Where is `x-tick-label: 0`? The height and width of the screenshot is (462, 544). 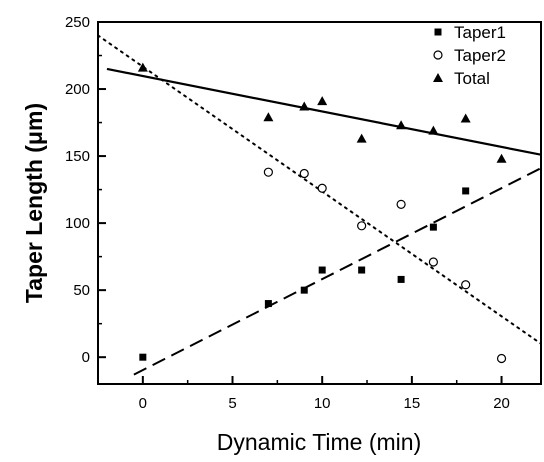
x-tick-label: 0 is located at coordinates (143, 403).